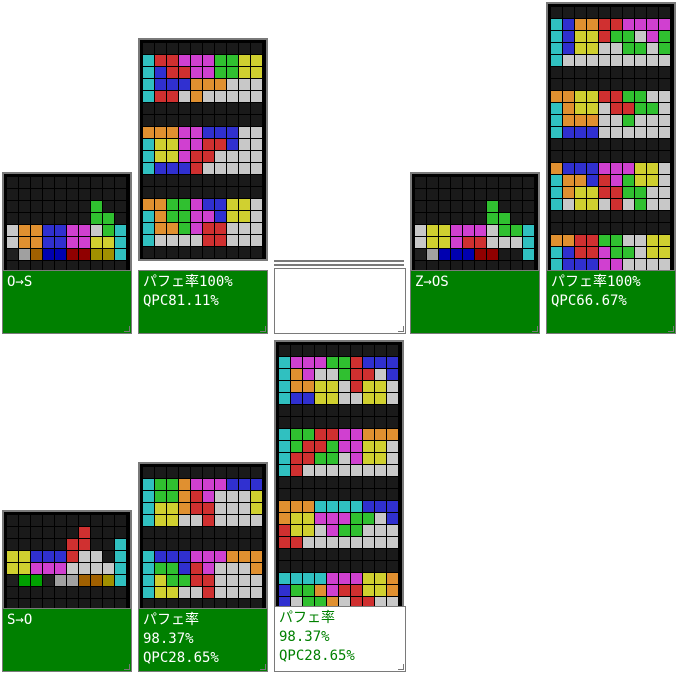 The height and width of the screenshot is (677, 680). Describe the element at coordinates (596, 291) in the screenshot. I see `card-label-text: パフェ率100% QPC66.67%` at that location.